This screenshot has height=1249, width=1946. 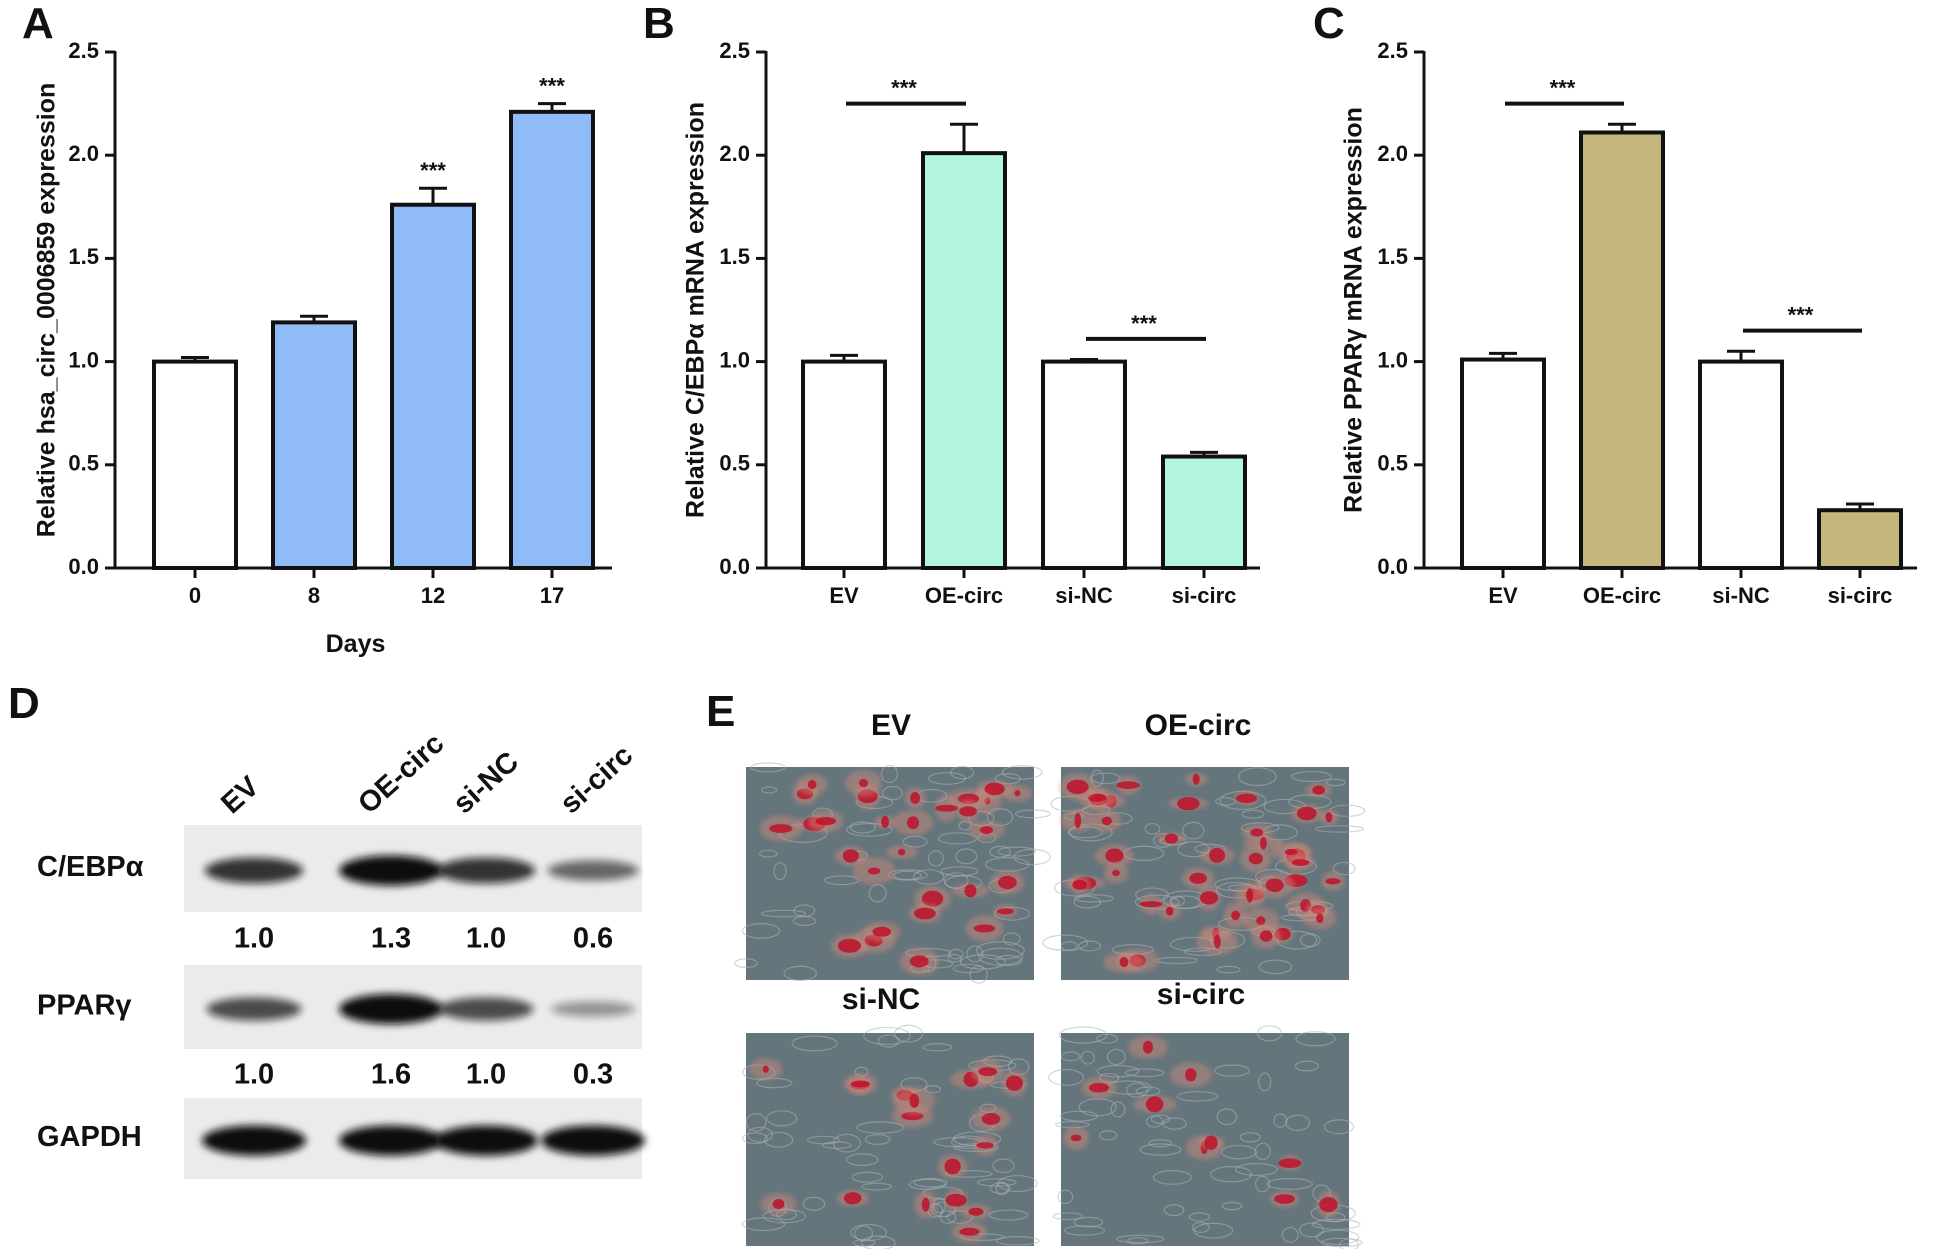 I want to click on quantification-label: 0.6, so click(x=593, y=939).